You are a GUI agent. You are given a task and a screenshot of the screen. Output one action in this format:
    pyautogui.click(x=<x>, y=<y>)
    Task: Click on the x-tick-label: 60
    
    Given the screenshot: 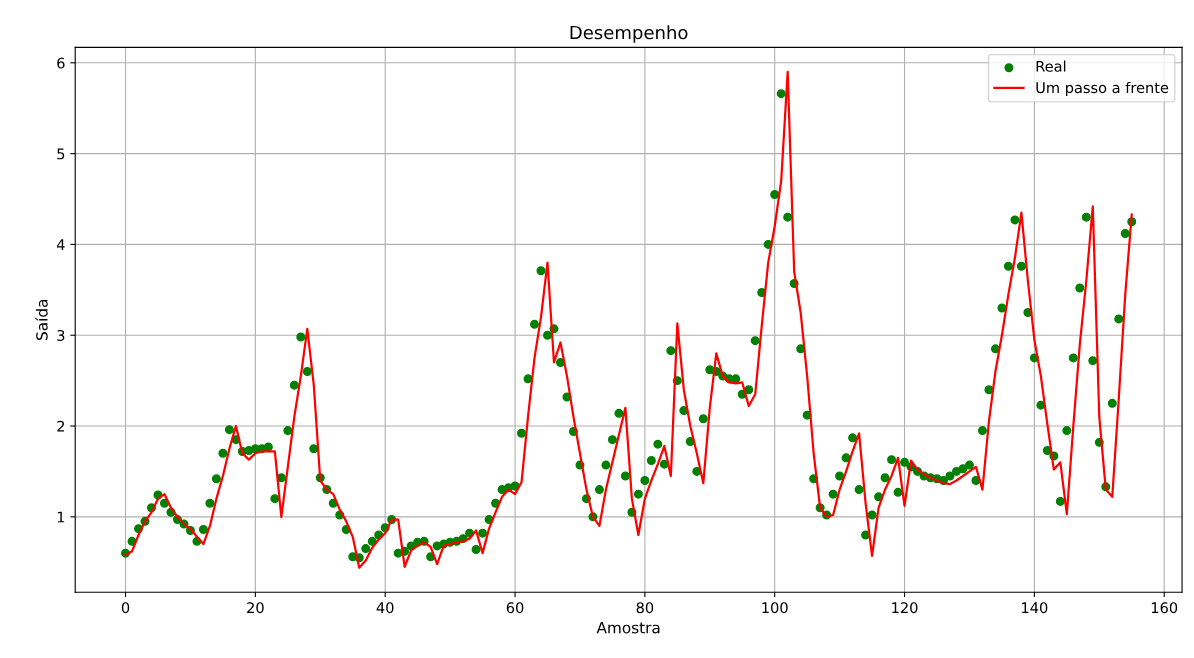 What is the action you would take?
    pyautogui.click(x=515, y=608)
    